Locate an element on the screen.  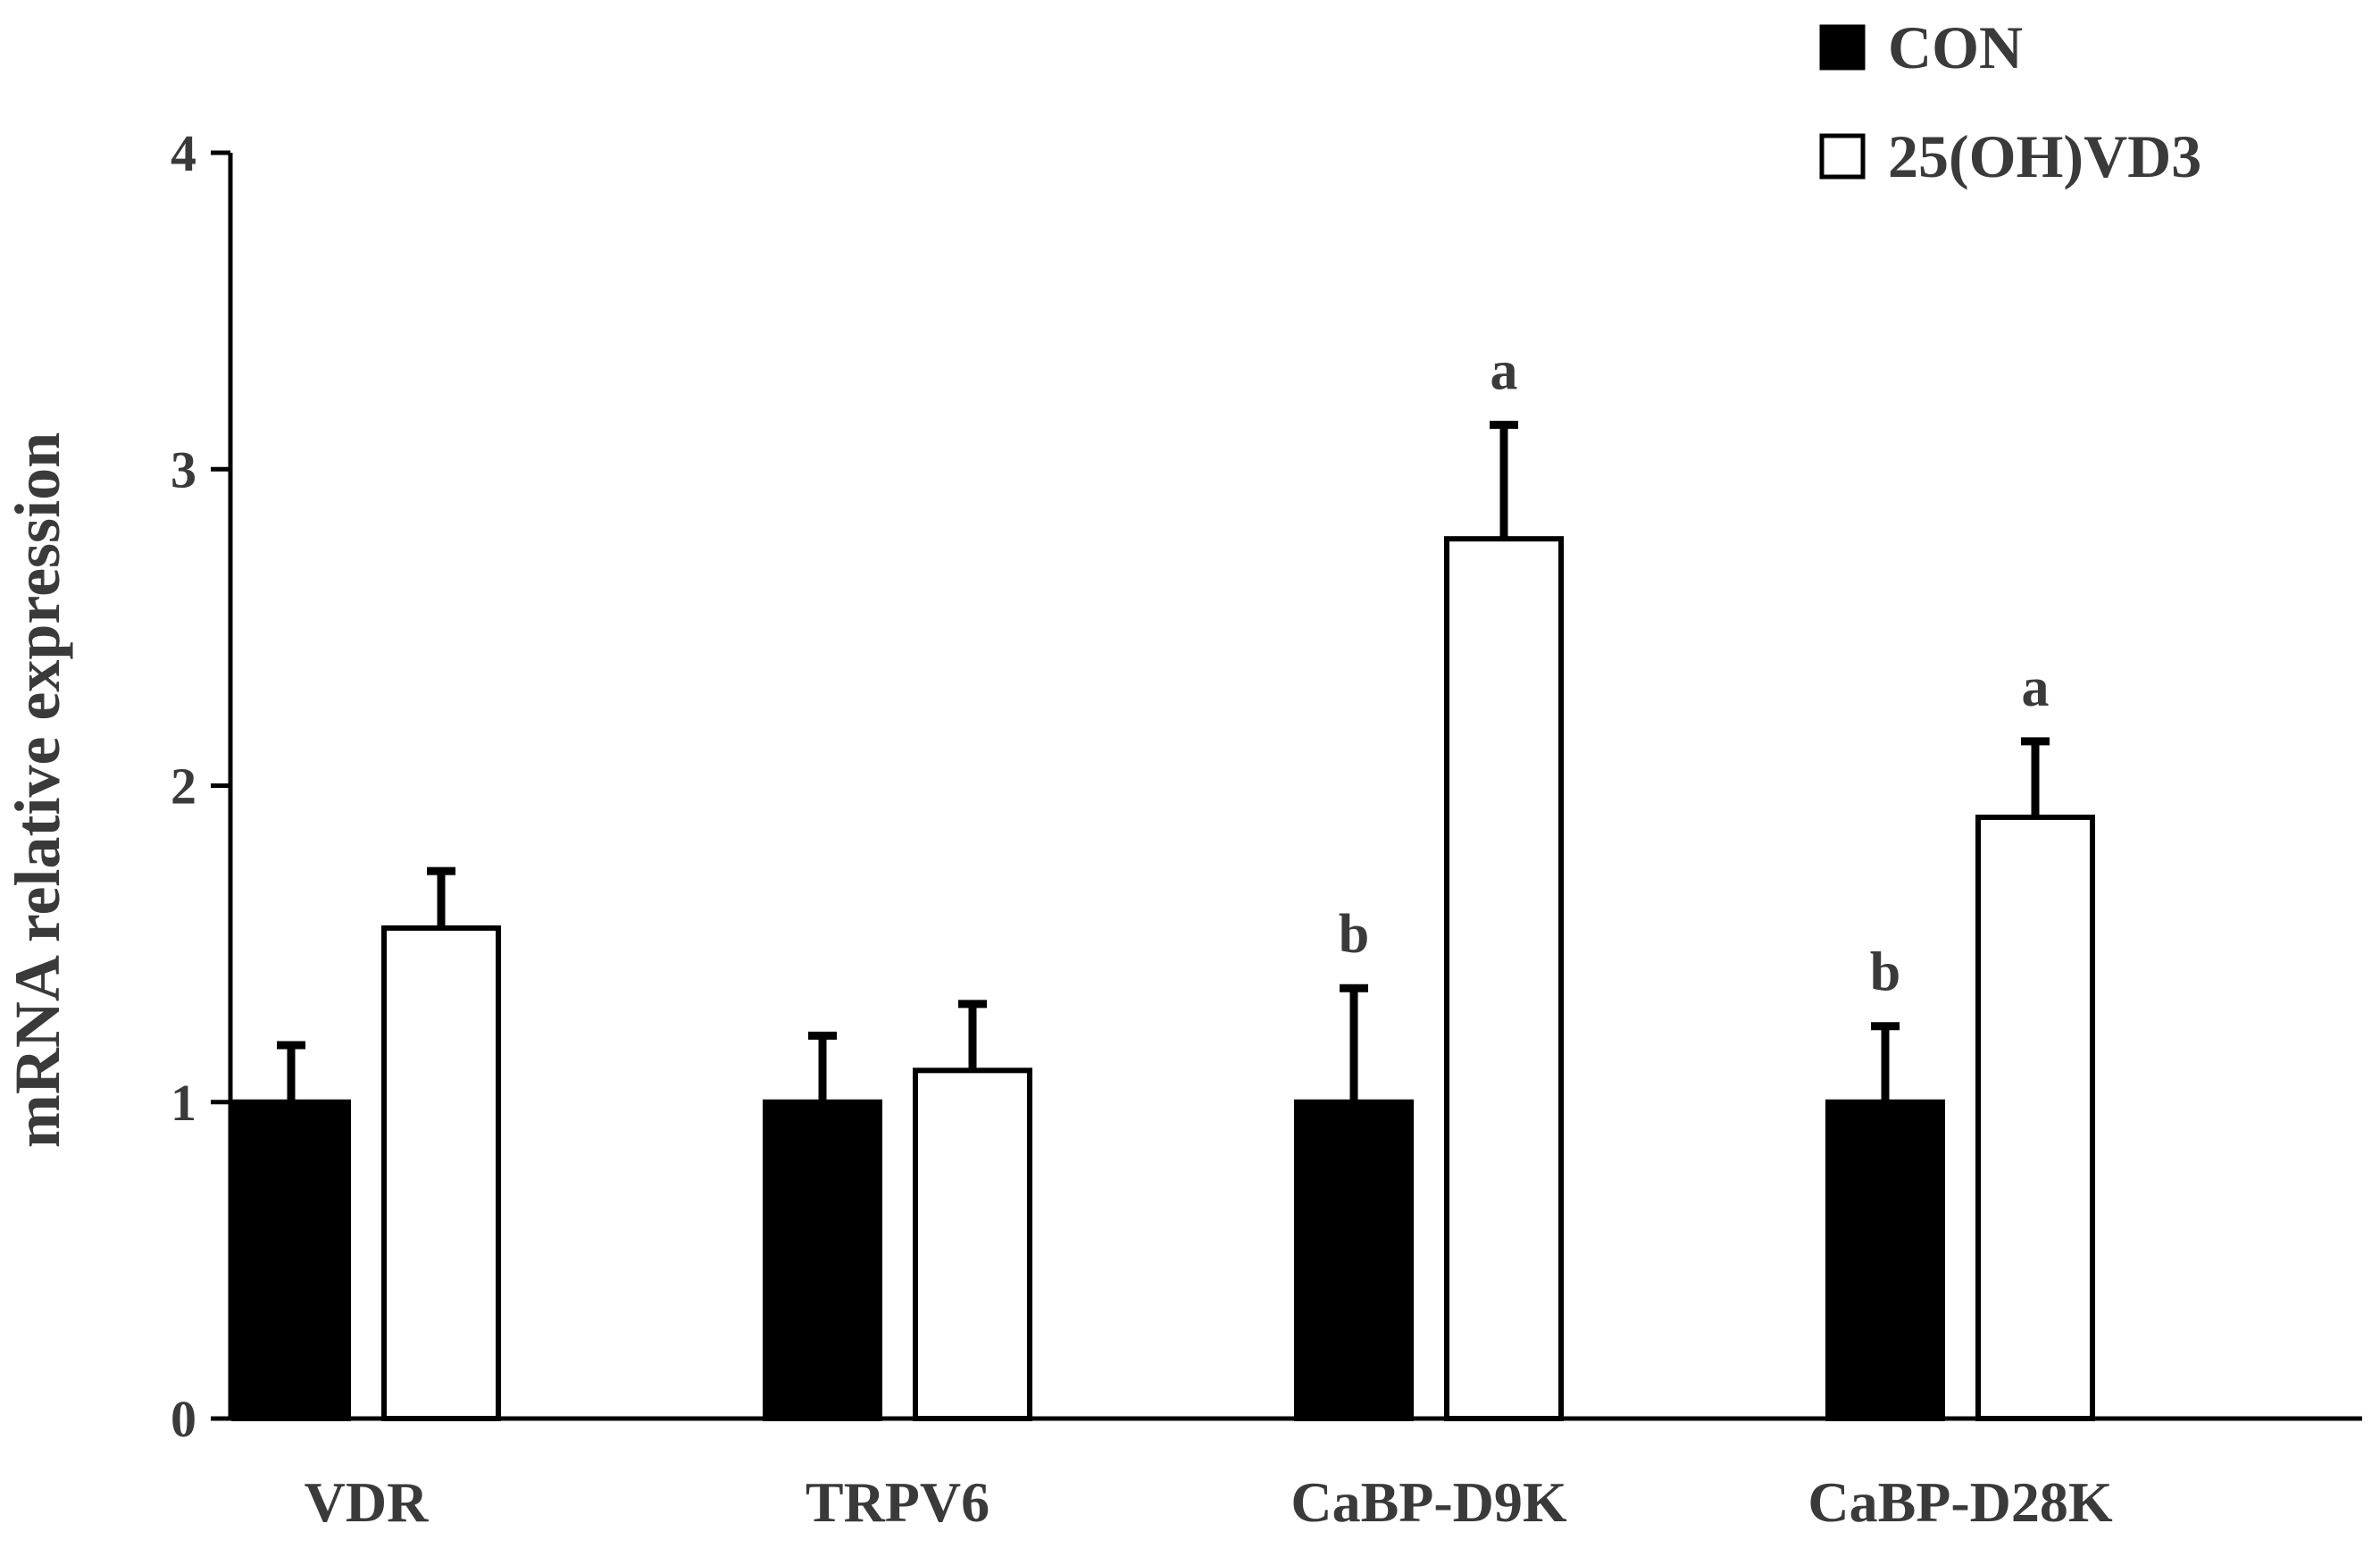
x-category-label: CaBP-D9K is located at coordinates (1428, 1502).